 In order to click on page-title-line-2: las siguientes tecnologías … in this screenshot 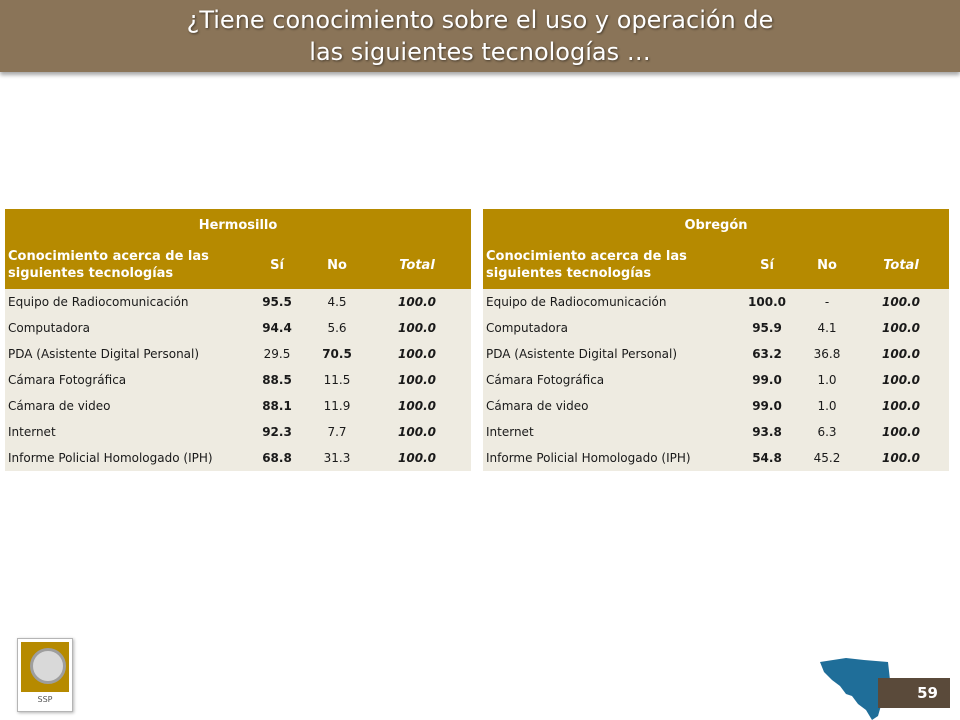, I will do `click(480, 52)`.